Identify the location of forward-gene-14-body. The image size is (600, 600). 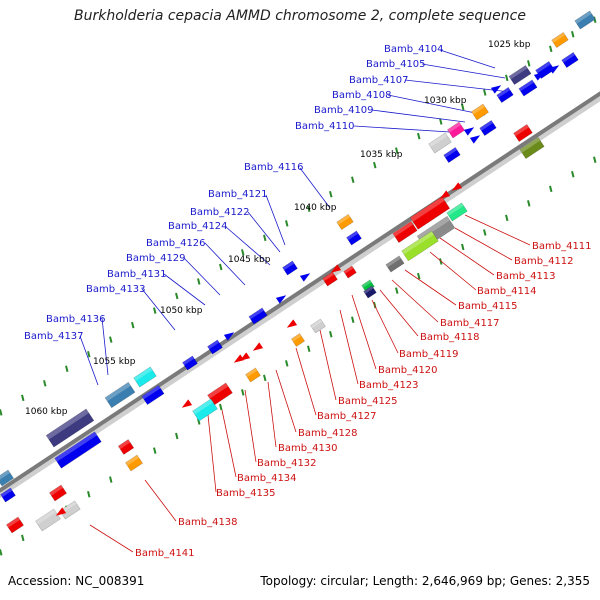
(290, 268).